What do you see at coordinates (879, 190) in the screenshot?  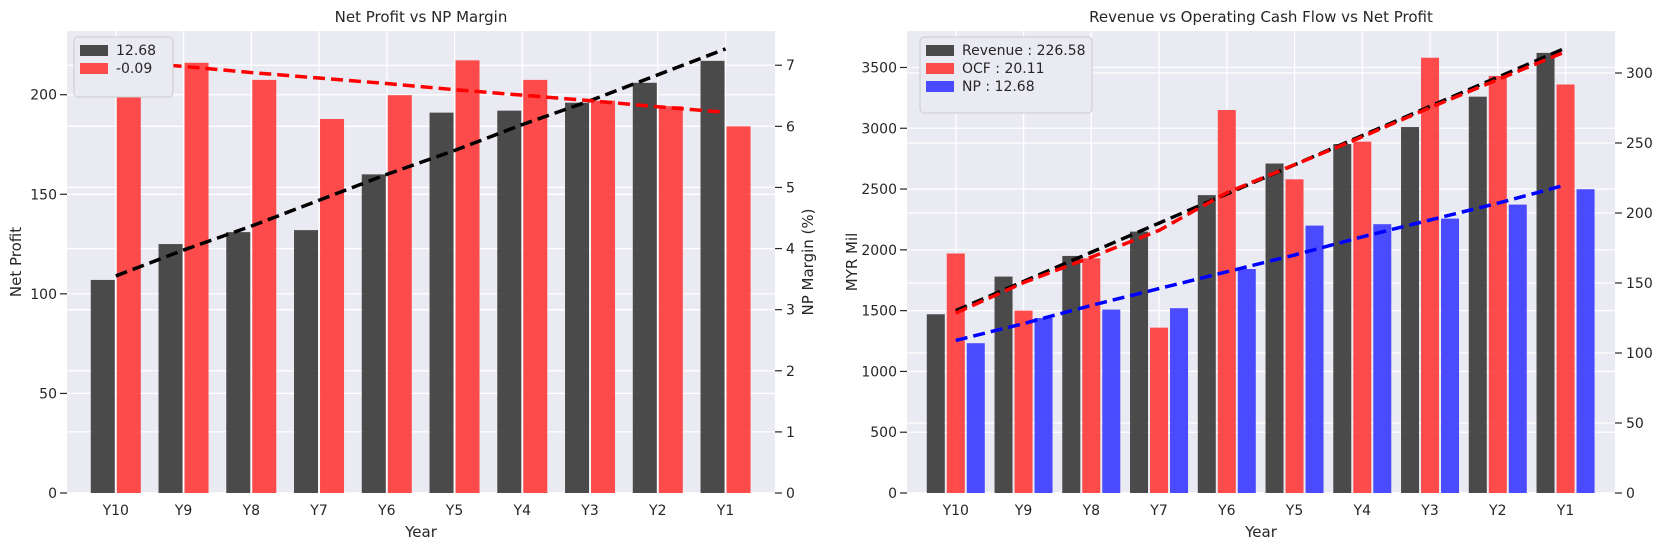 I see `y-tick-label: 2500` at bounding box center [879, 190].